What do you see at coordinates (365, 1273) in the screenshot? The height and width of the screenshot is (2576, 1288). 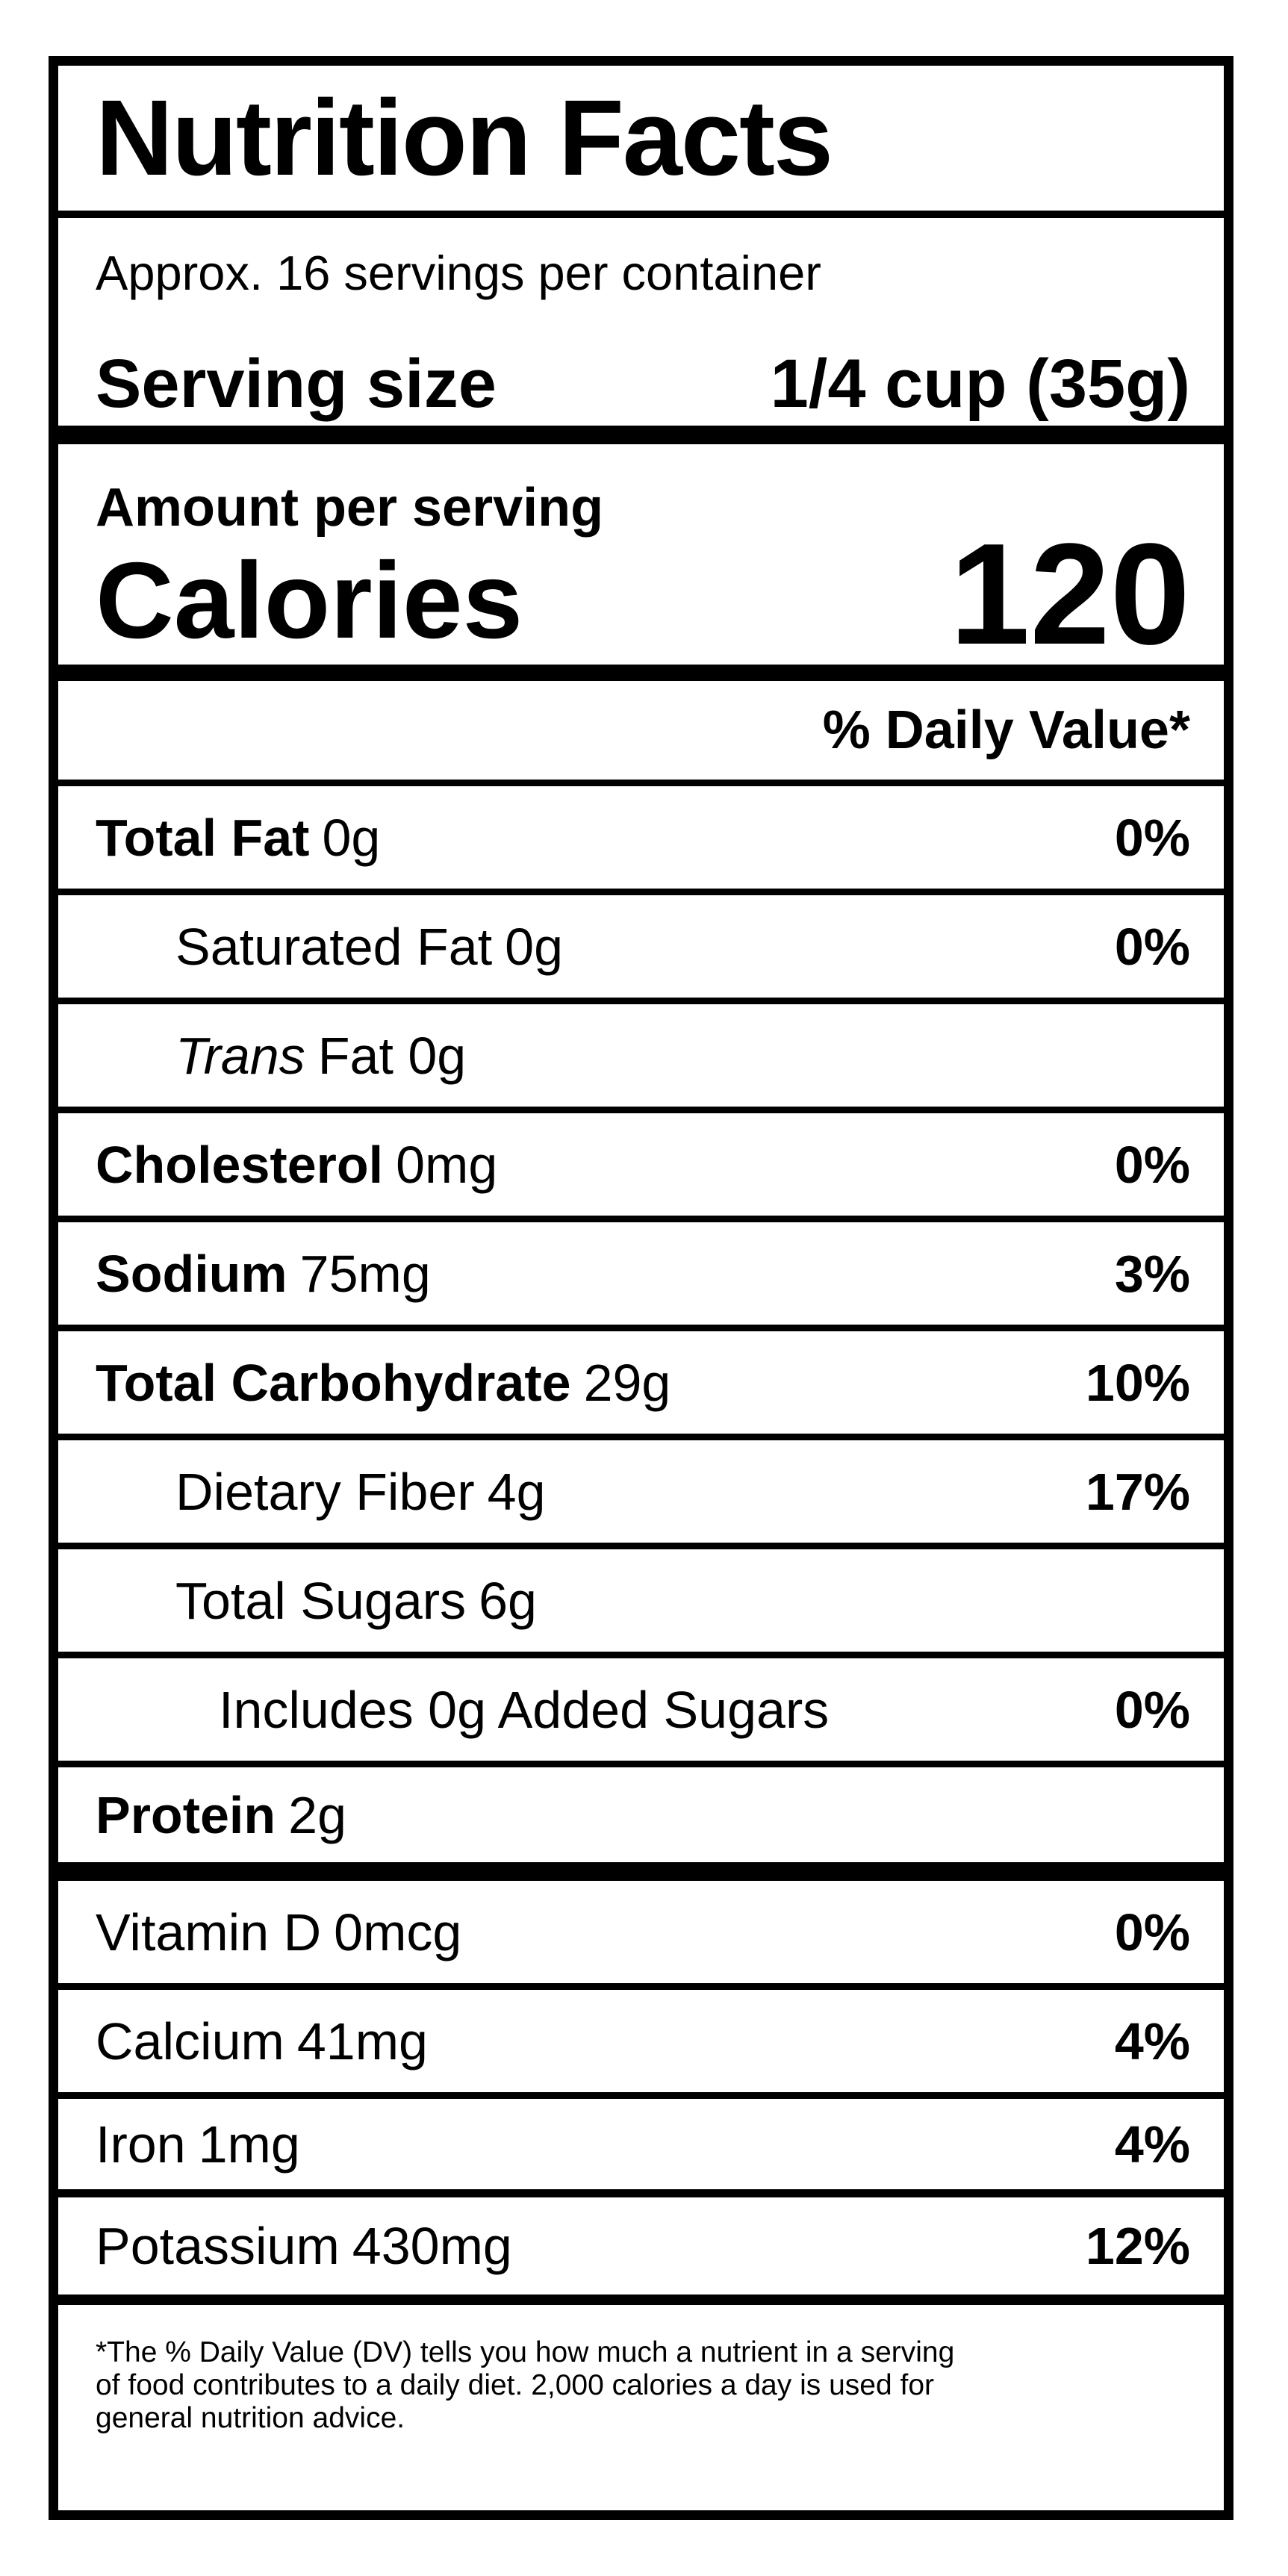 I see `nutrient-amount: 75mg` at bounding box center [365, 1273].